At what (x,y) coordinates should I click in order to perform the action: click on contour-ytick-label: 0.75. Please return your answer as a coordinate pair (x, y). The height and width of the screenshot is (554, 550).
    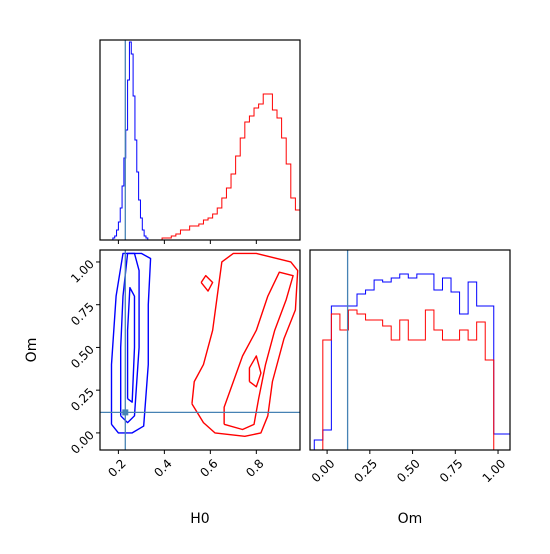
    Looking at the image, I should click on (82, 314).